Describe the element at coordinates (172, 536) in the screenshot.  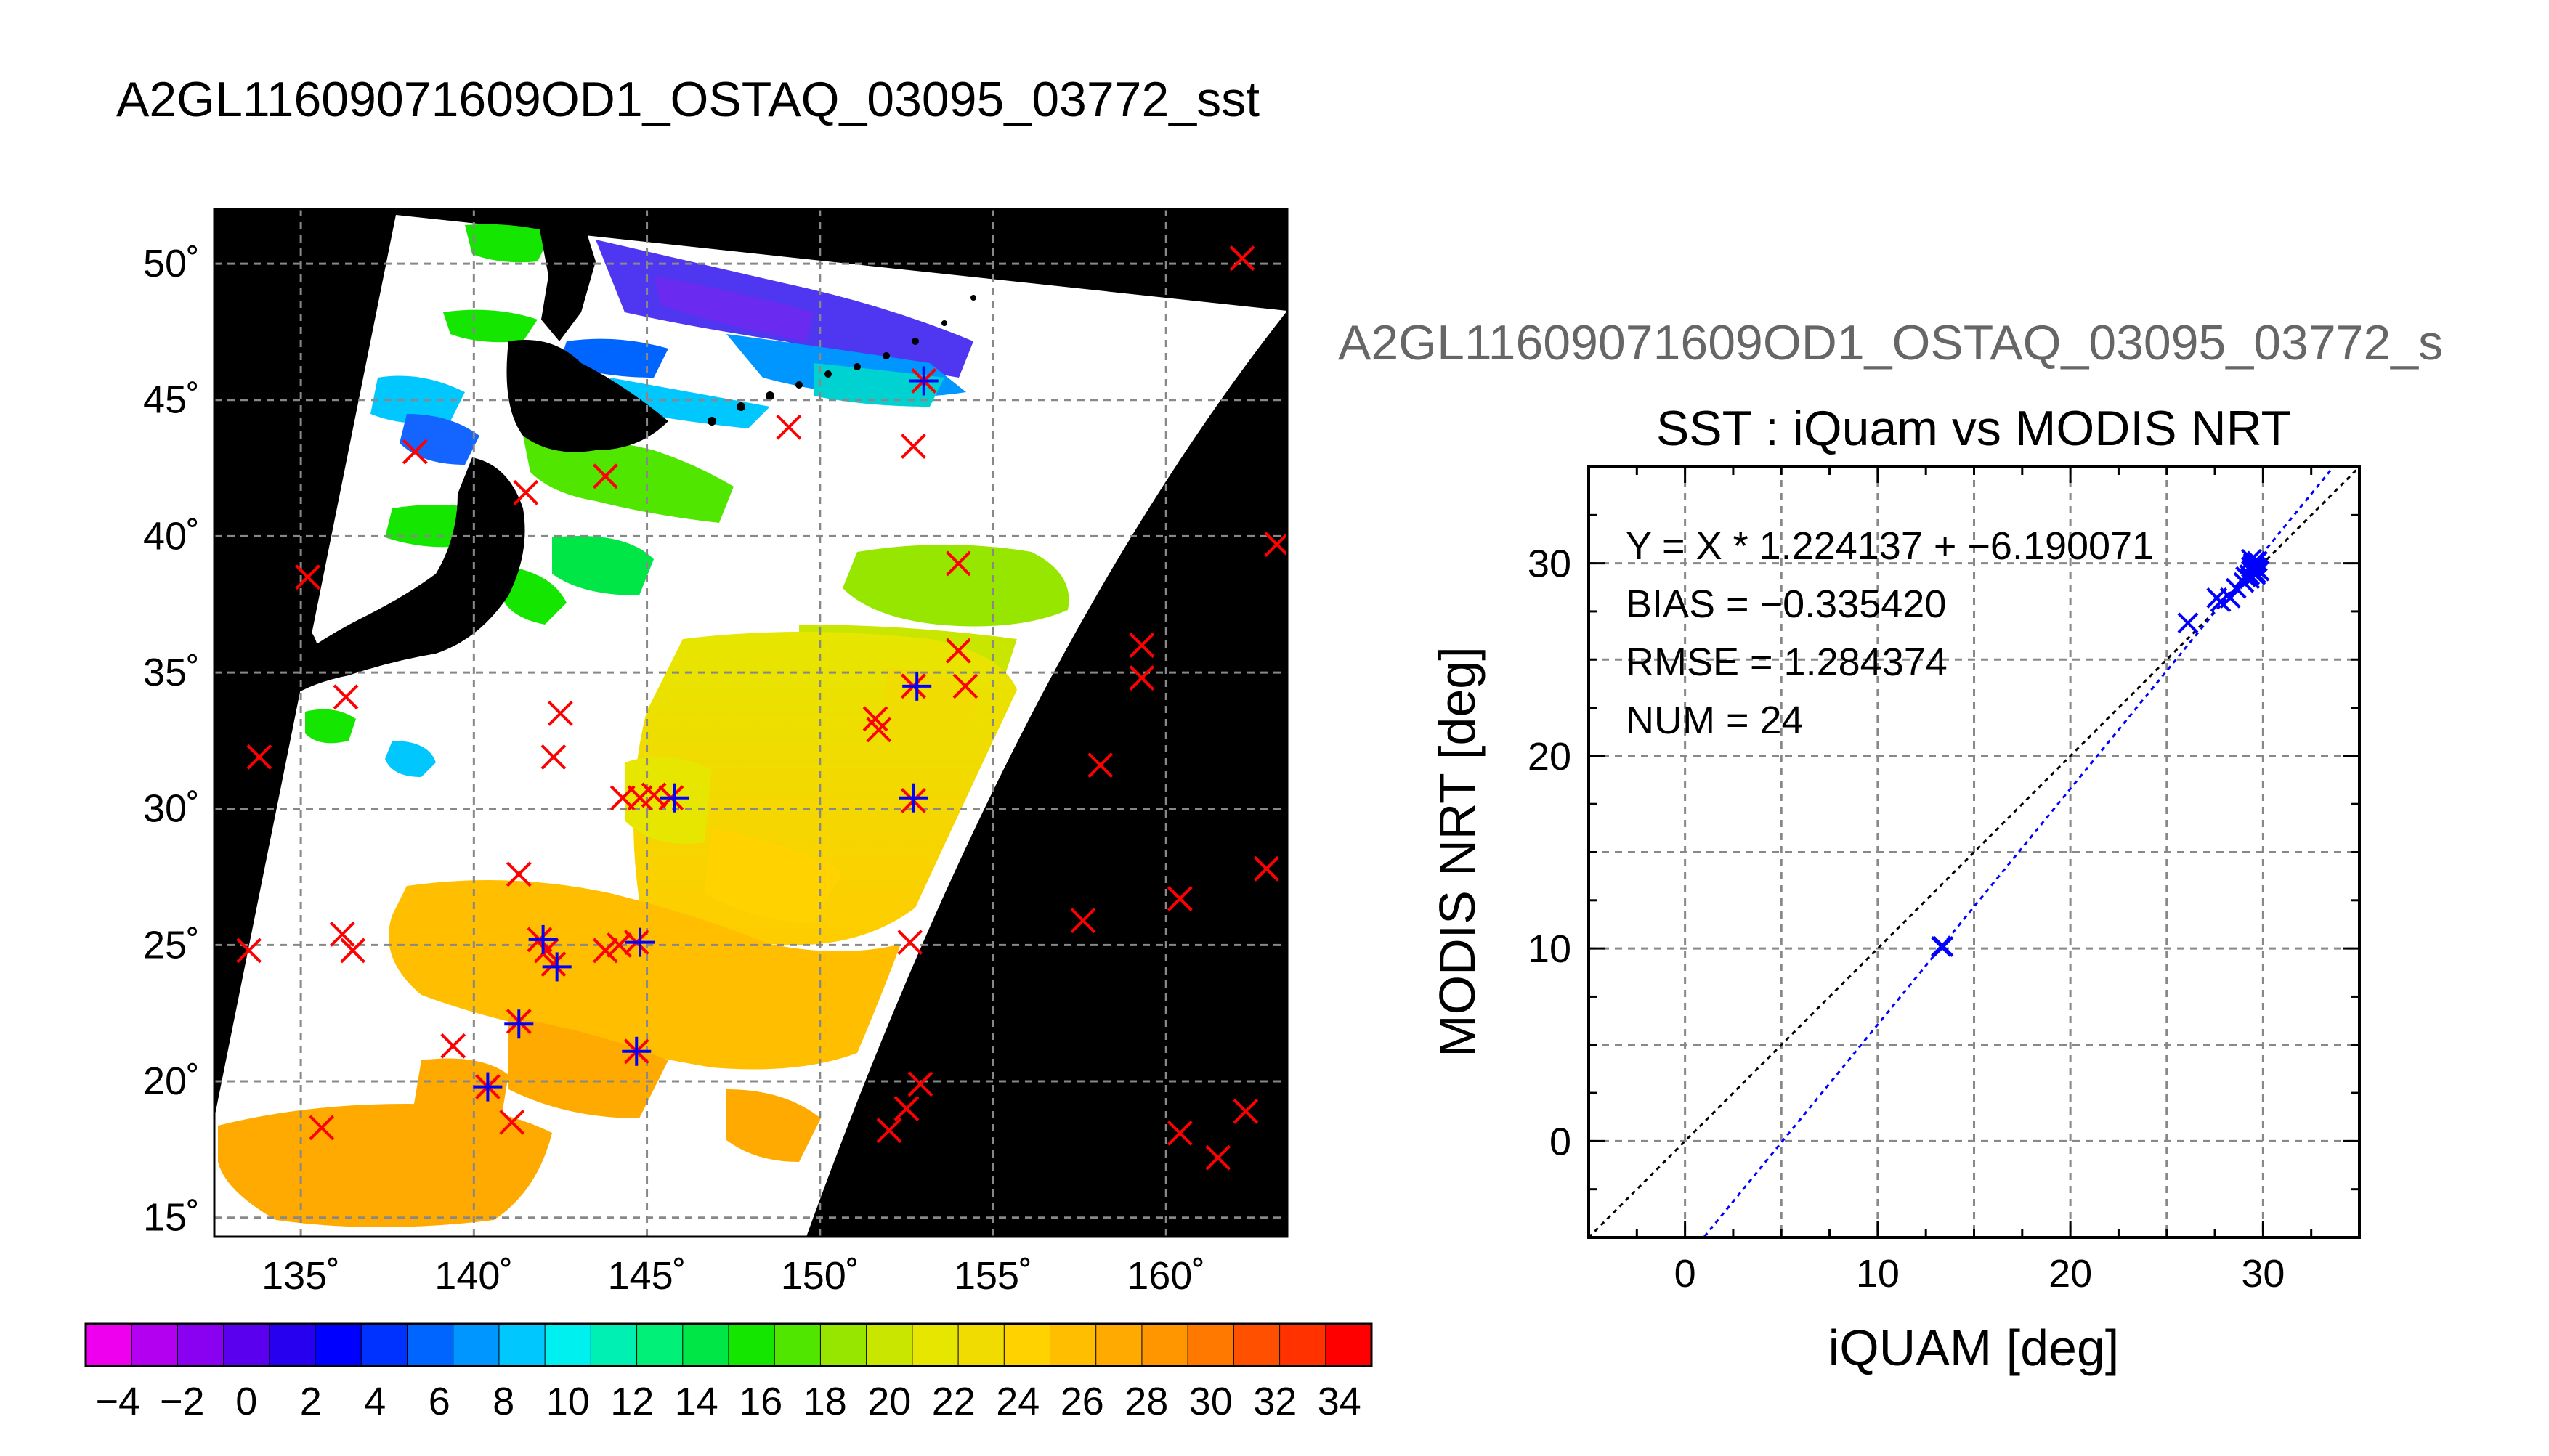
I see `map-y-tick-label: 40˚` at that location.